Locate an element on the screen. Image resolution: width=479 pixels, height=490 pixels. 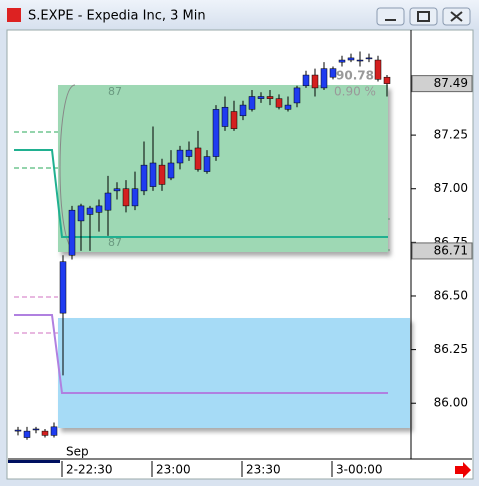
minimize-button is located at coordinates (390, 16).